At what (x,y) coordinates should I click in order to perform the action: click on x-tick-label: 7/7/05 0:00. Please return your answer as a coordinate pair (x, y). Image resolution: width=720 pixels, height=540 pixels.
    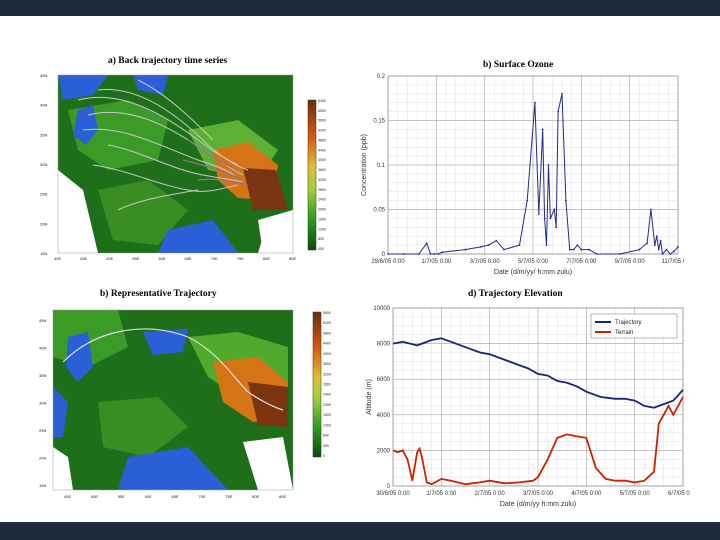
    Looking at the image, I should click on (581, 262).